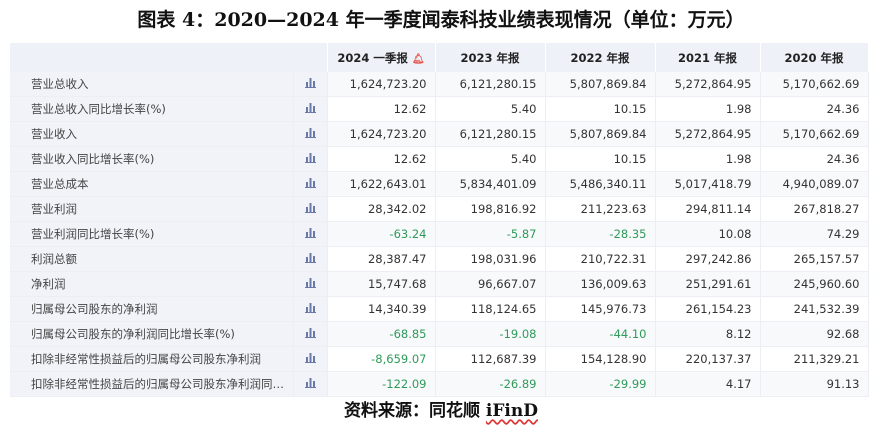 The image size is (882, 428). I want to click on value-cell: 118,124.65, so click(490, 309).